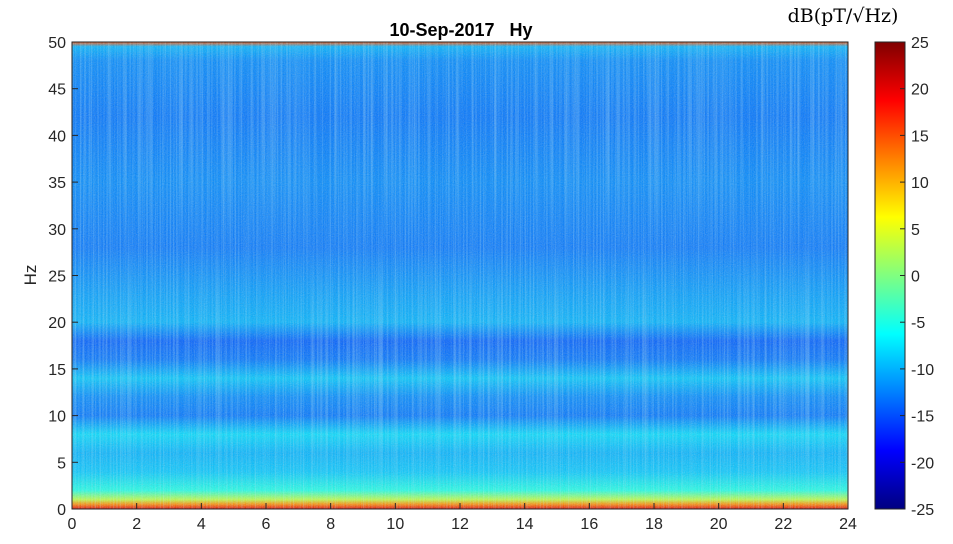 This screenshot has height=544, width=953. I want to click on y-tick-label: 0, so click(61, 510).